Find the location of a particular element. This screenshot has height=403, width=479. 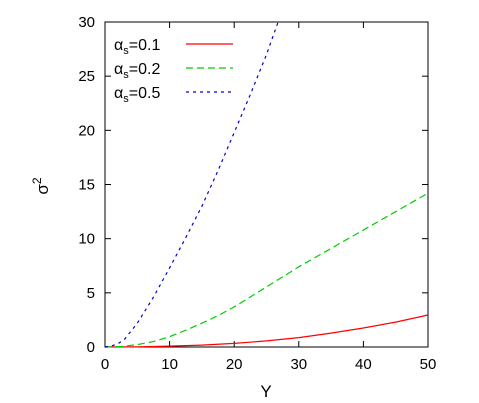

y-tick-label: 0 is located at coordinates (91, 347).